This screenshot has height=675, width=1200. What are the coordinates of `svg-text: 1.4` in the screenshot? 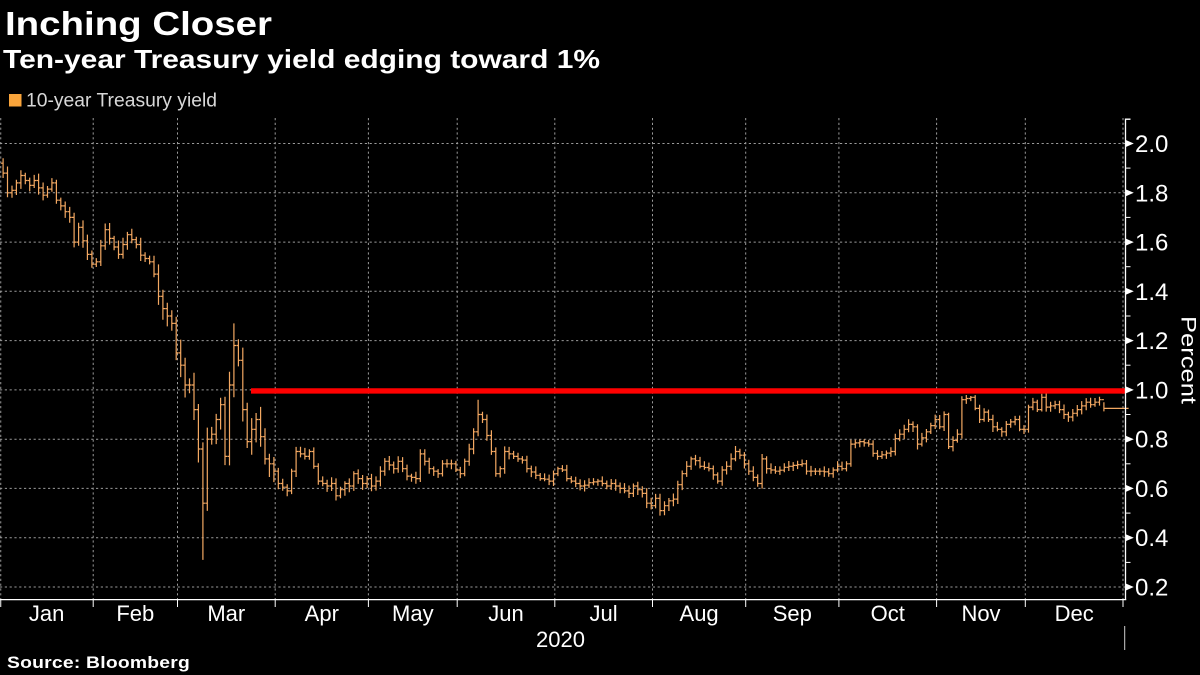 It's located at (1151, 292).